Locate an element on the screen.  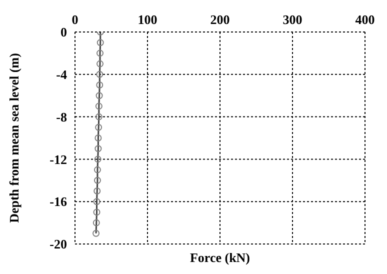
x-tick-label: 300 is located at coordinates (292, 19).